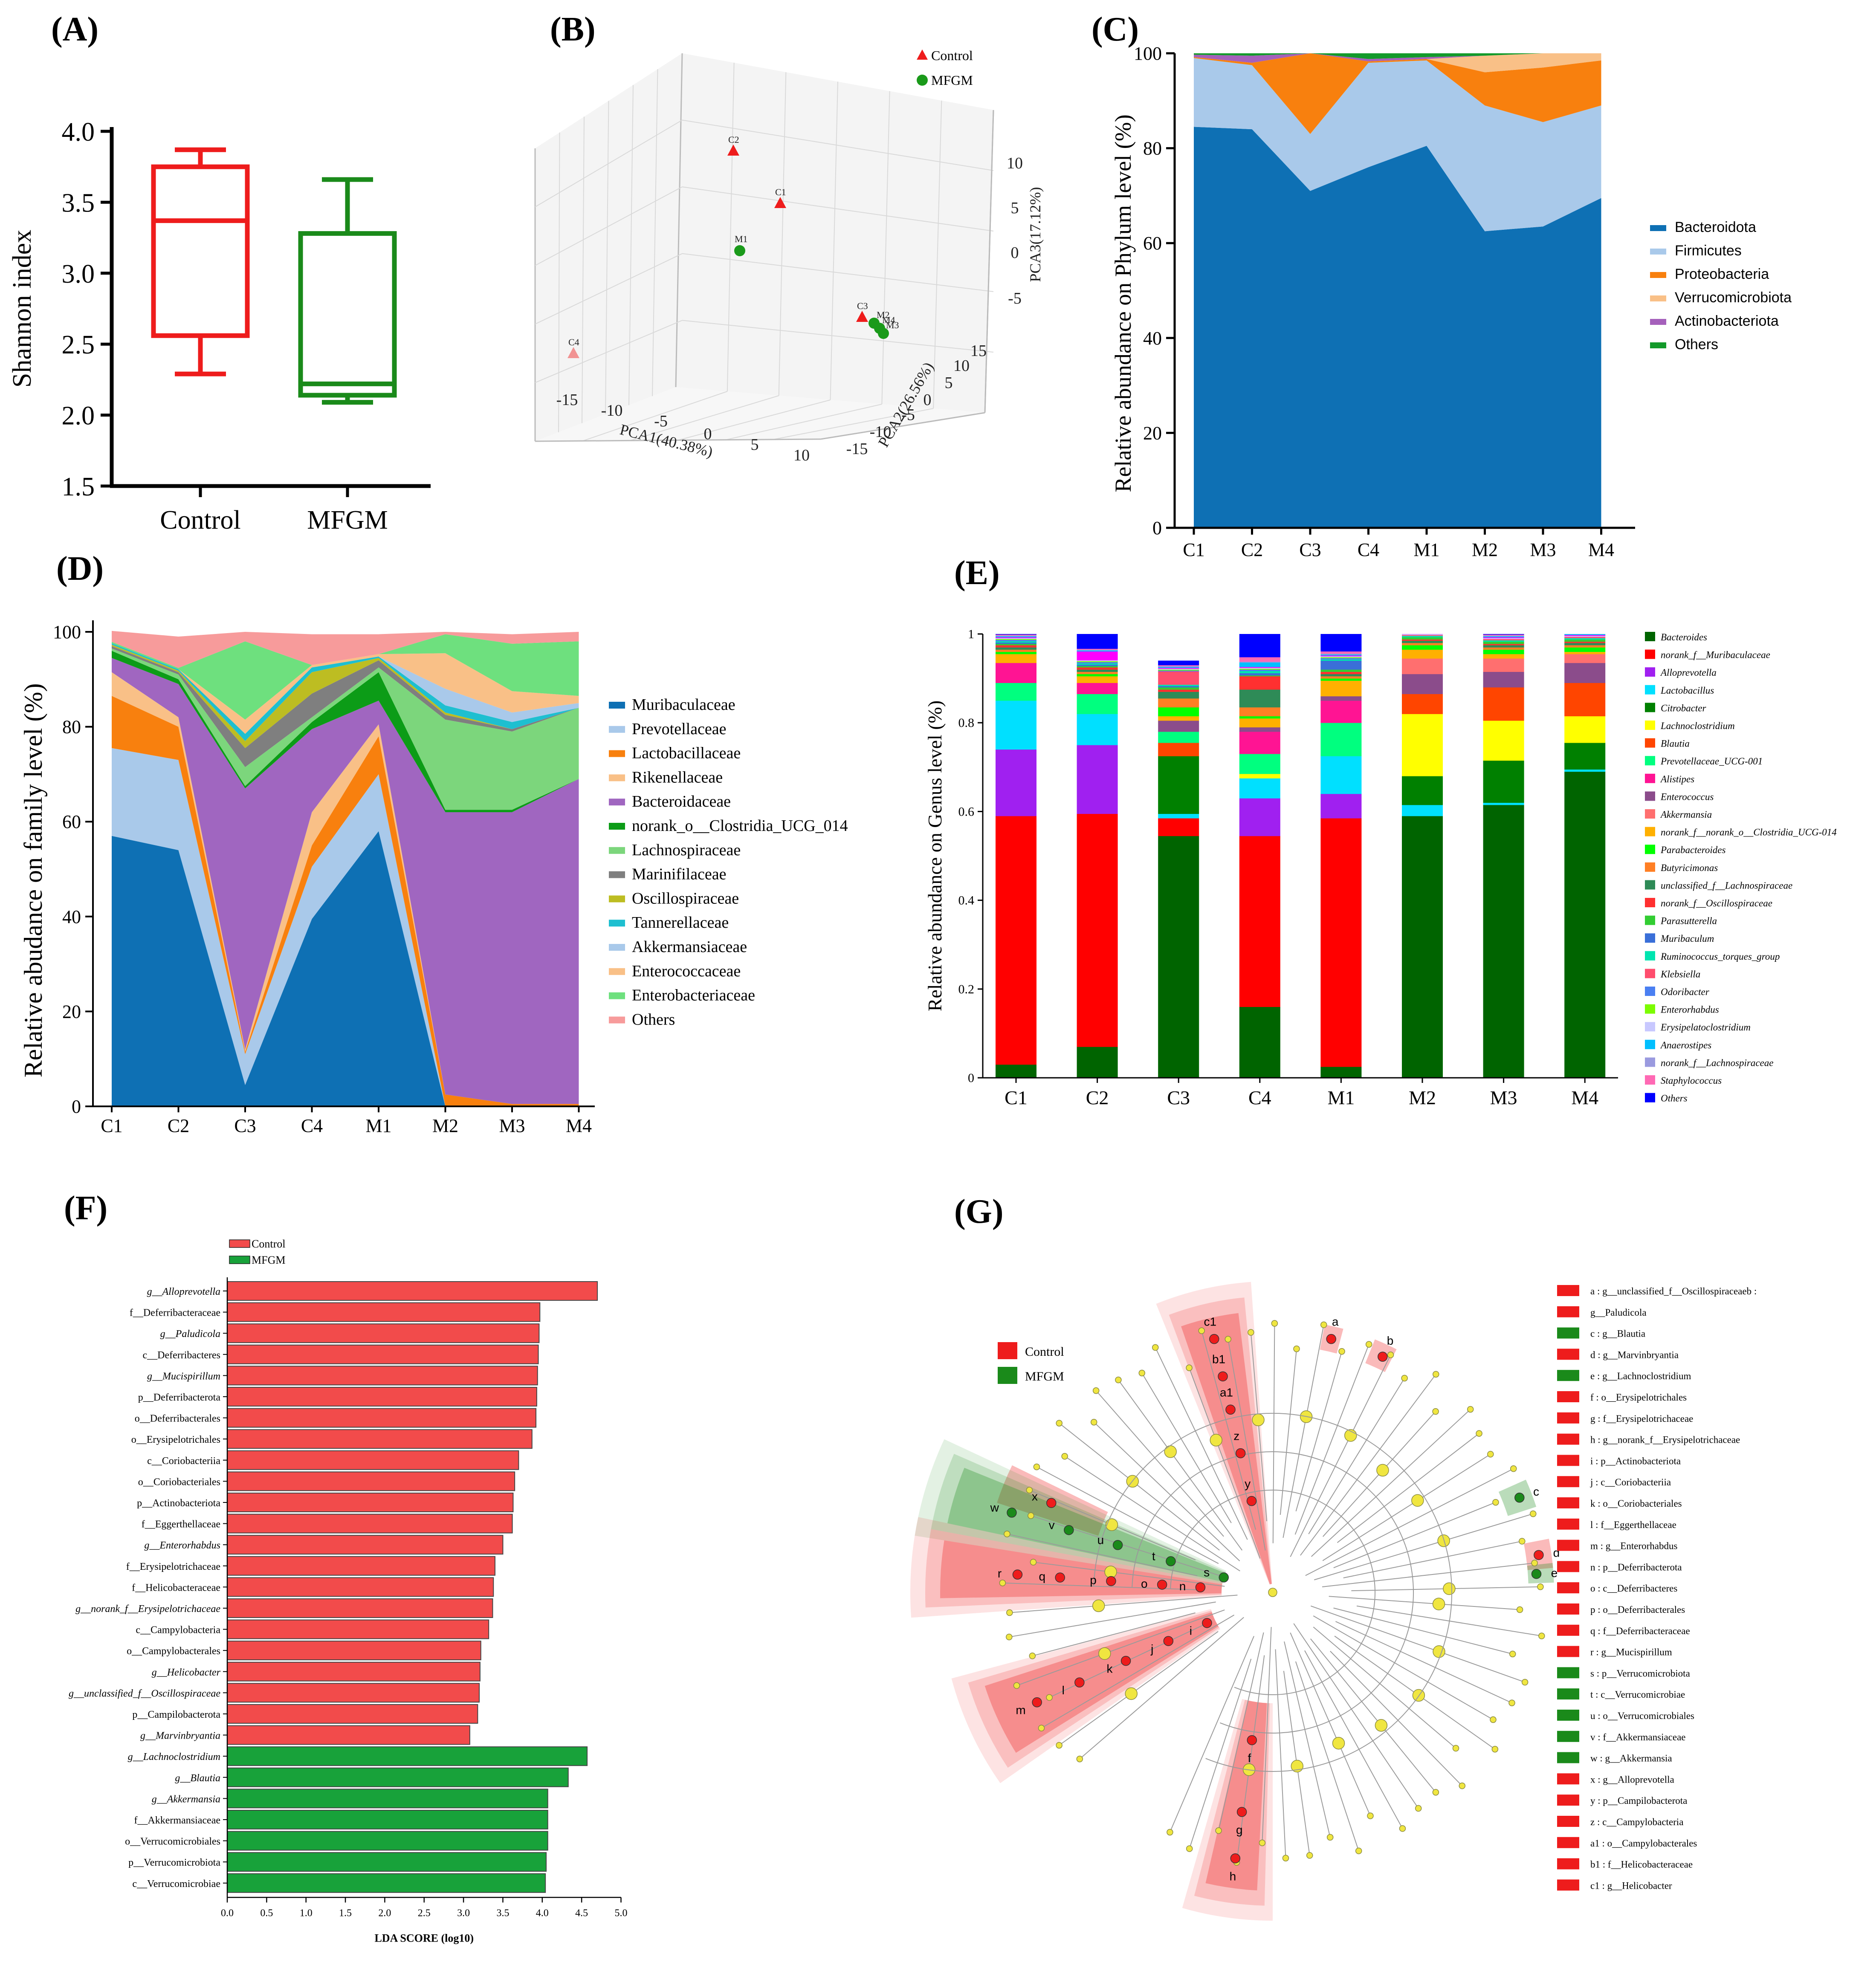 The height and width of the screenshot is (1968, 1876). What do you see at coordinates (977, 573) in the screenshot?
I see `panel-tag: (E)` at bounding box center [977, 573].